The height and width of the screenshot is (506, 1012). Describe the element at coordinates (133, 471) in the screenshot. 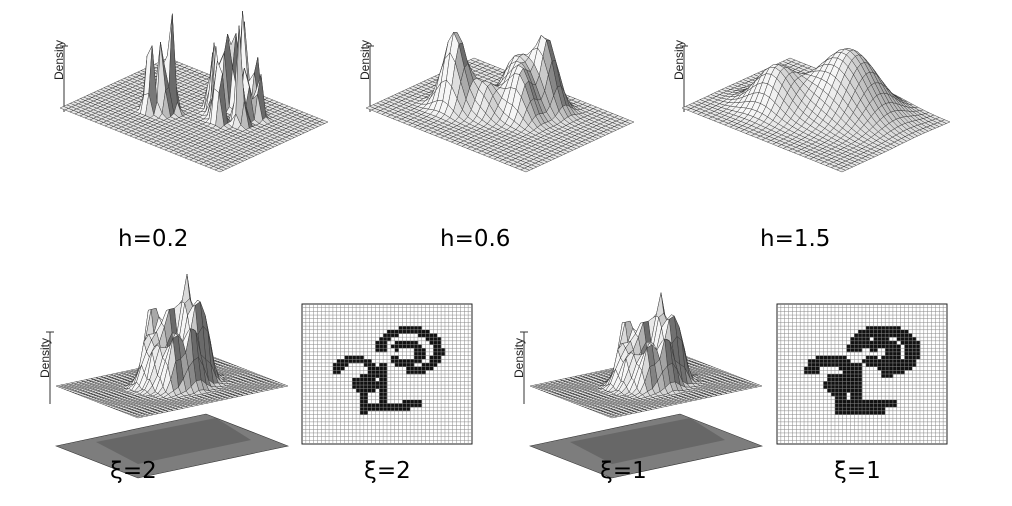

I see `caption-xi-2-surface: ξ=2` at that location.